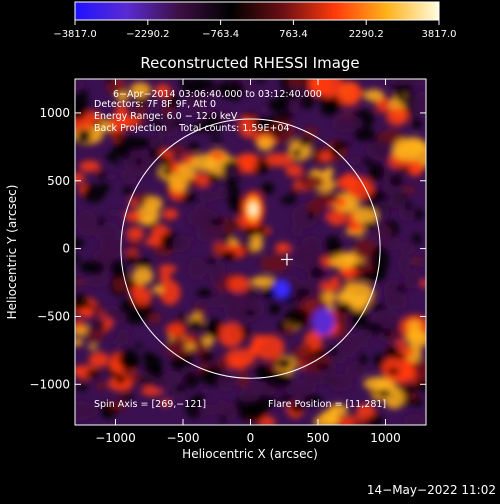  Describe the element at coordinates (323, 321) in the screenshot. I see `negative-spot` at that location.